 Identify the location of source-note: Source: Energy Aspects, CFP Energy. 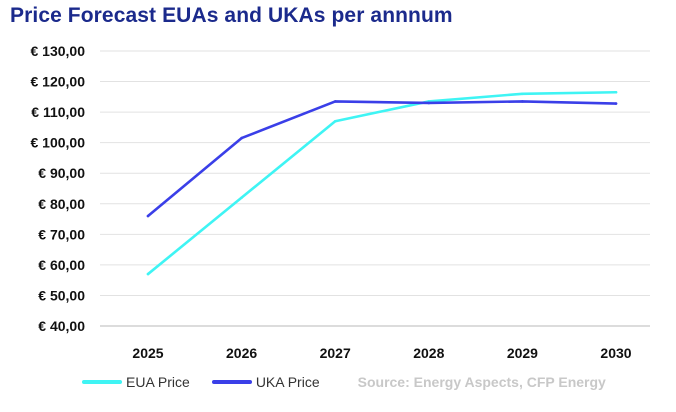
(481, 382).